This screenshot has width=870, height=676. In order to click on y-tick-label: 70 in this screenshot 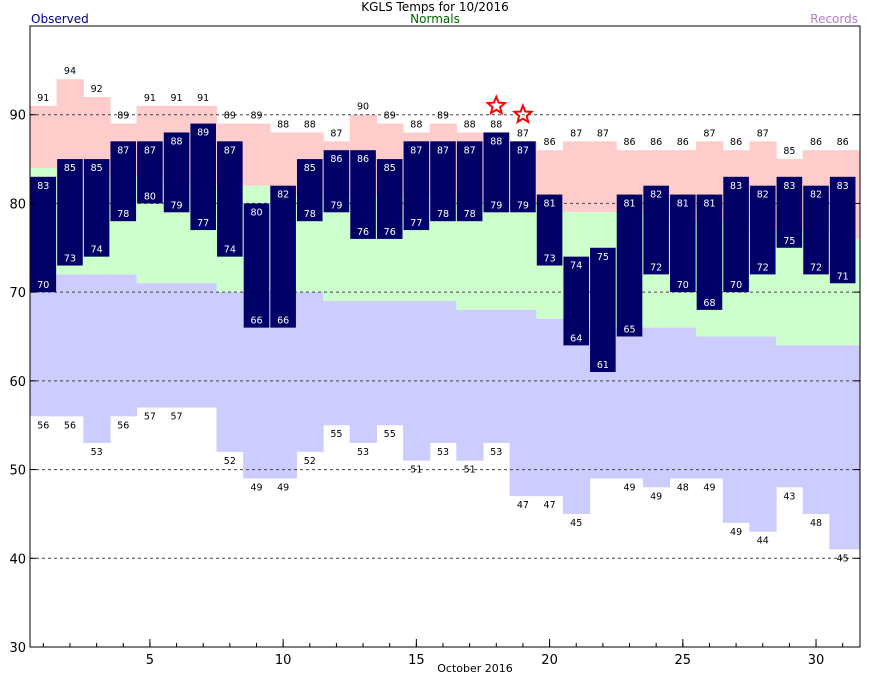, I will do `click(17, 293)`.